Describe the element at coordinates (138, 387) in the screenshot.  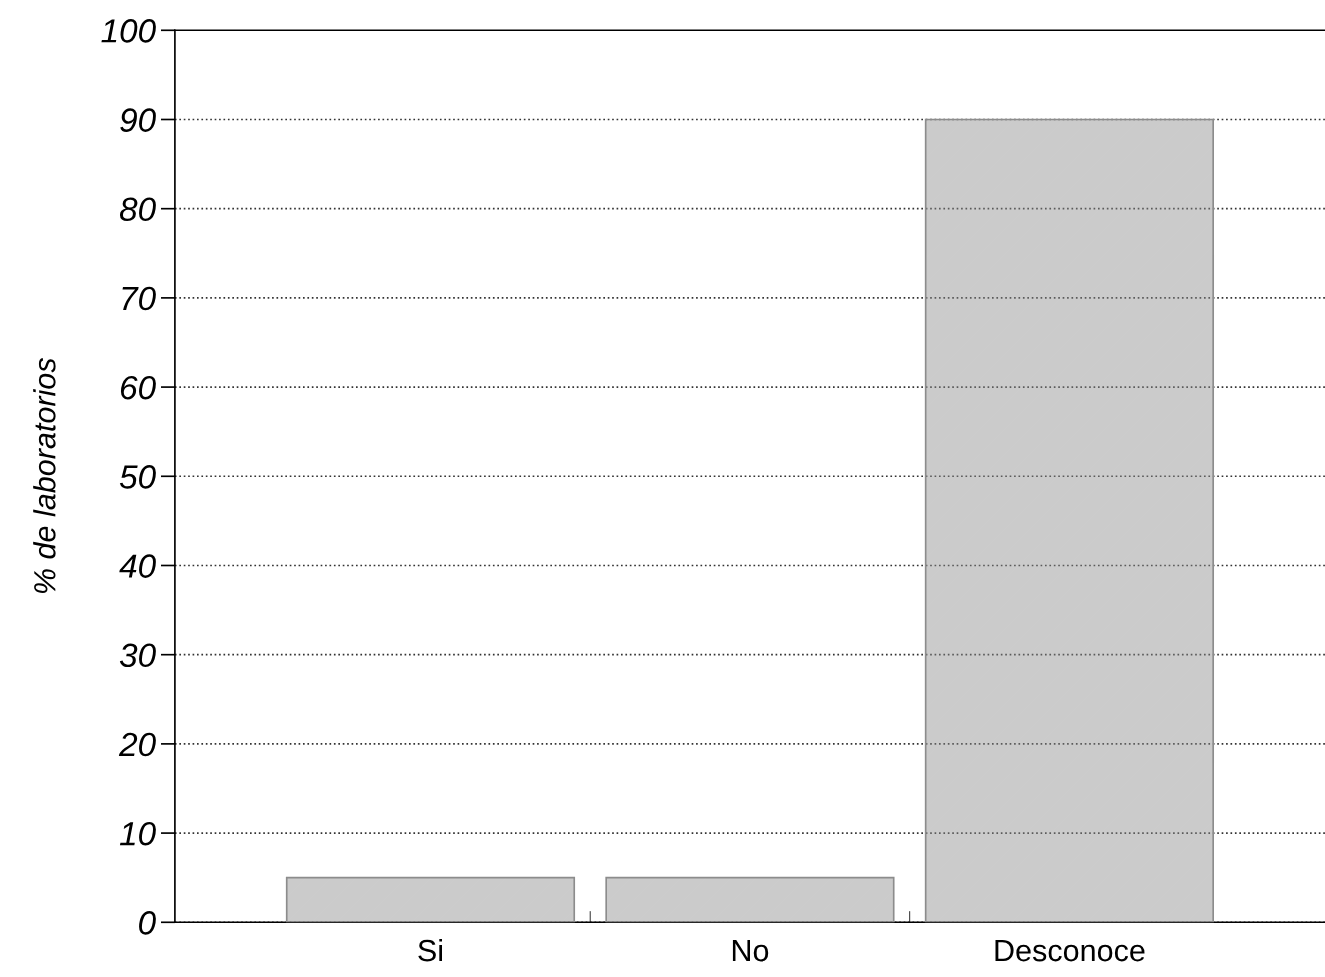
I see `y-tick-label: 60` at that location.